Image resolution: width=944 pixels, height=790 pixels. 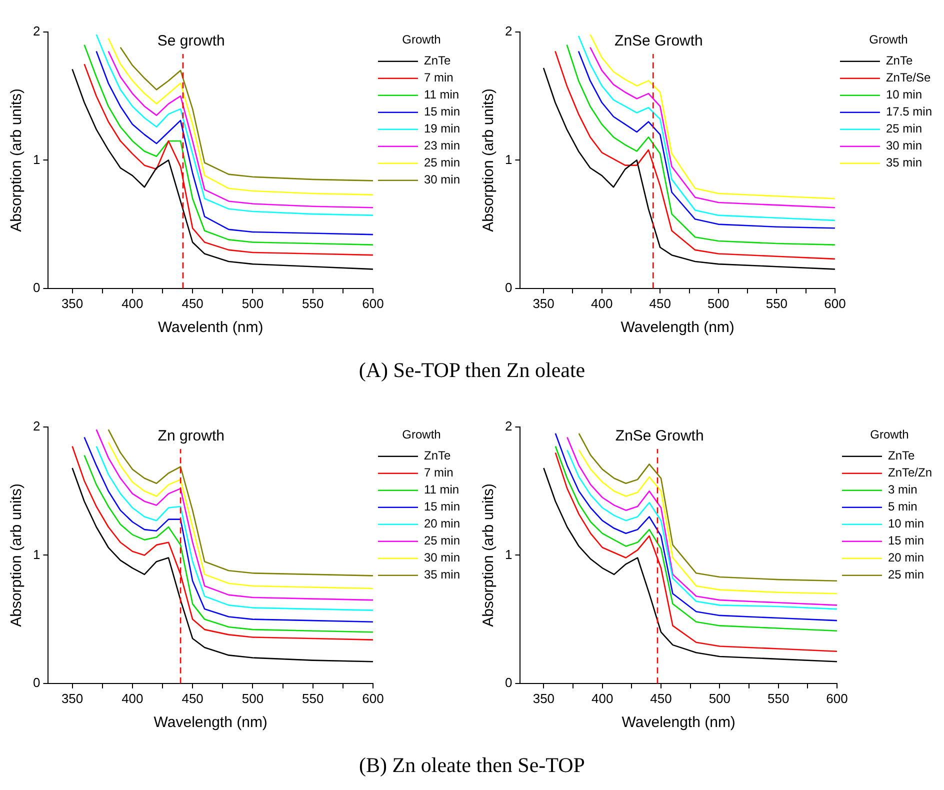 I want to click on legend-label: 23 min, so click(x=442, y=145).